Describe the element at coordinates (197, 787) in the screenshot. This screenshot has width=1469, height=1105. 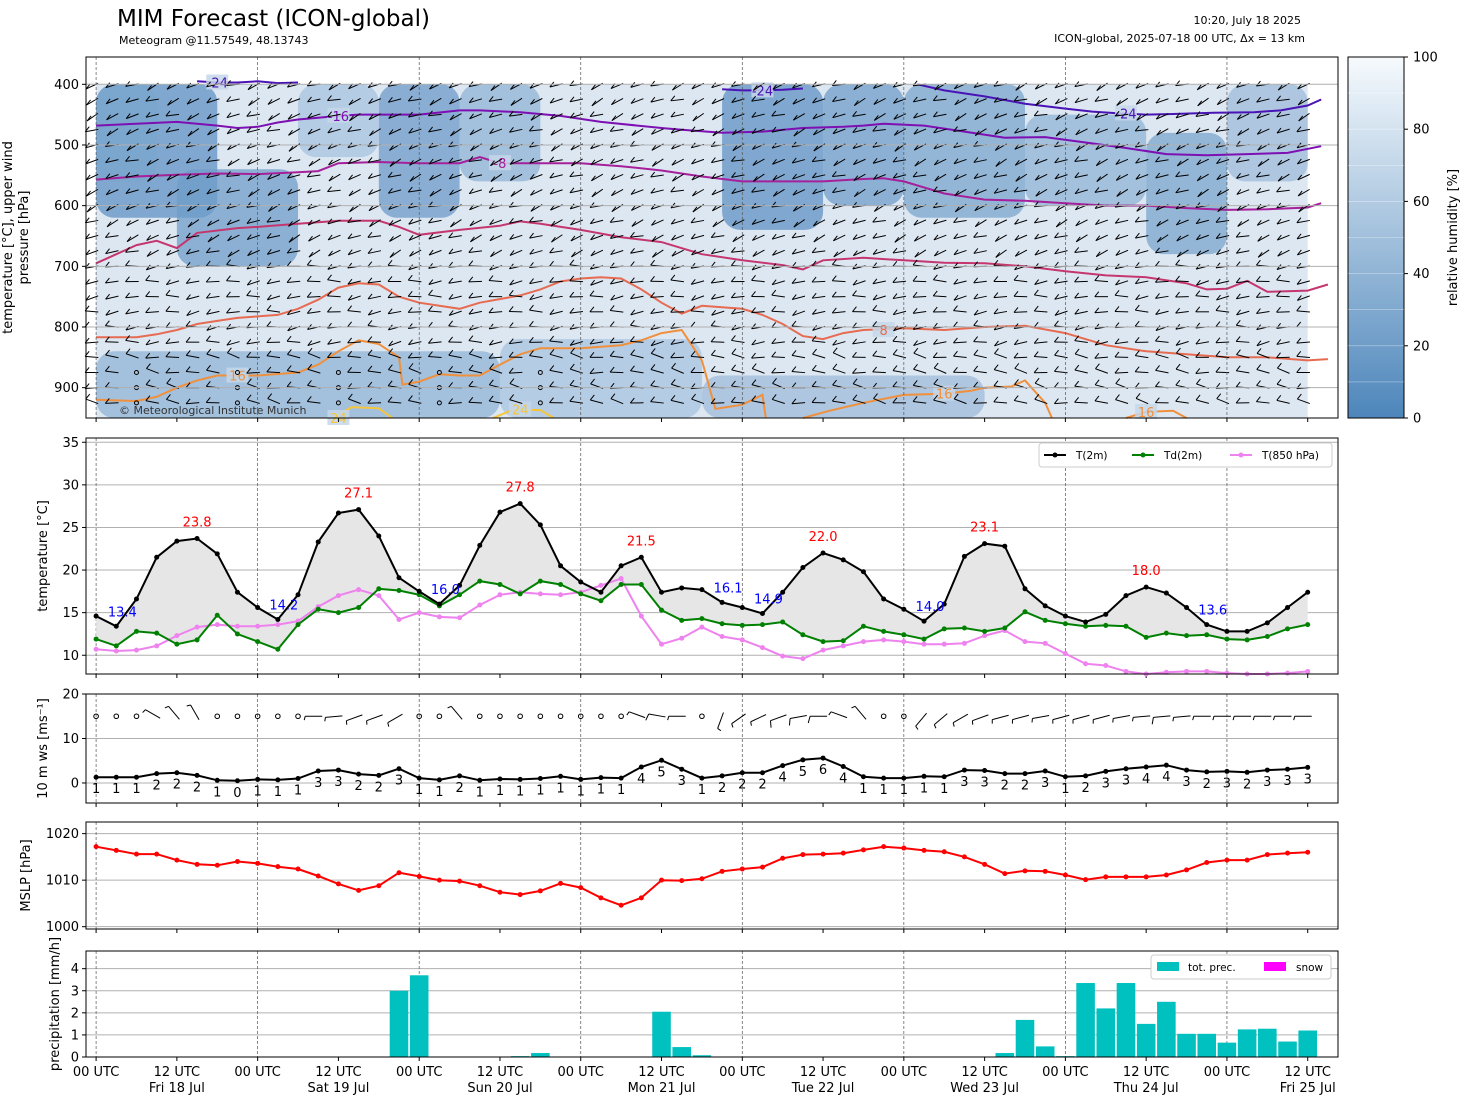
I see `wind-speed-label: 2` at that location.